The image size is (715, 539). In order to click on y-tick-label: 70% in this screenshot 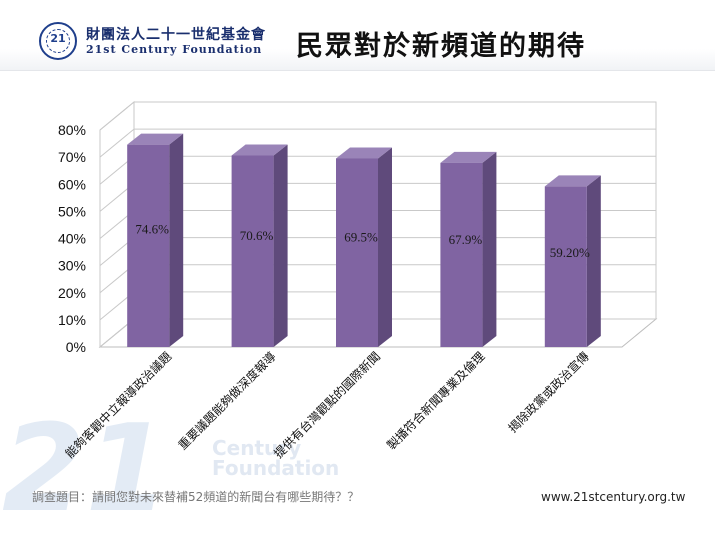, I will do `click(72, 157)`.